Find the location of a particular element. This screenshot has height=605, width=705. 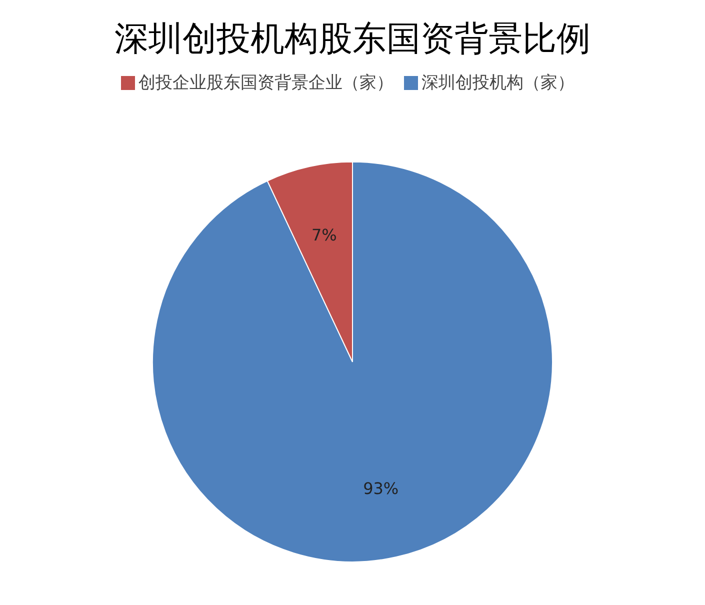

data-label: 93% is located at coordinates (381, 488).